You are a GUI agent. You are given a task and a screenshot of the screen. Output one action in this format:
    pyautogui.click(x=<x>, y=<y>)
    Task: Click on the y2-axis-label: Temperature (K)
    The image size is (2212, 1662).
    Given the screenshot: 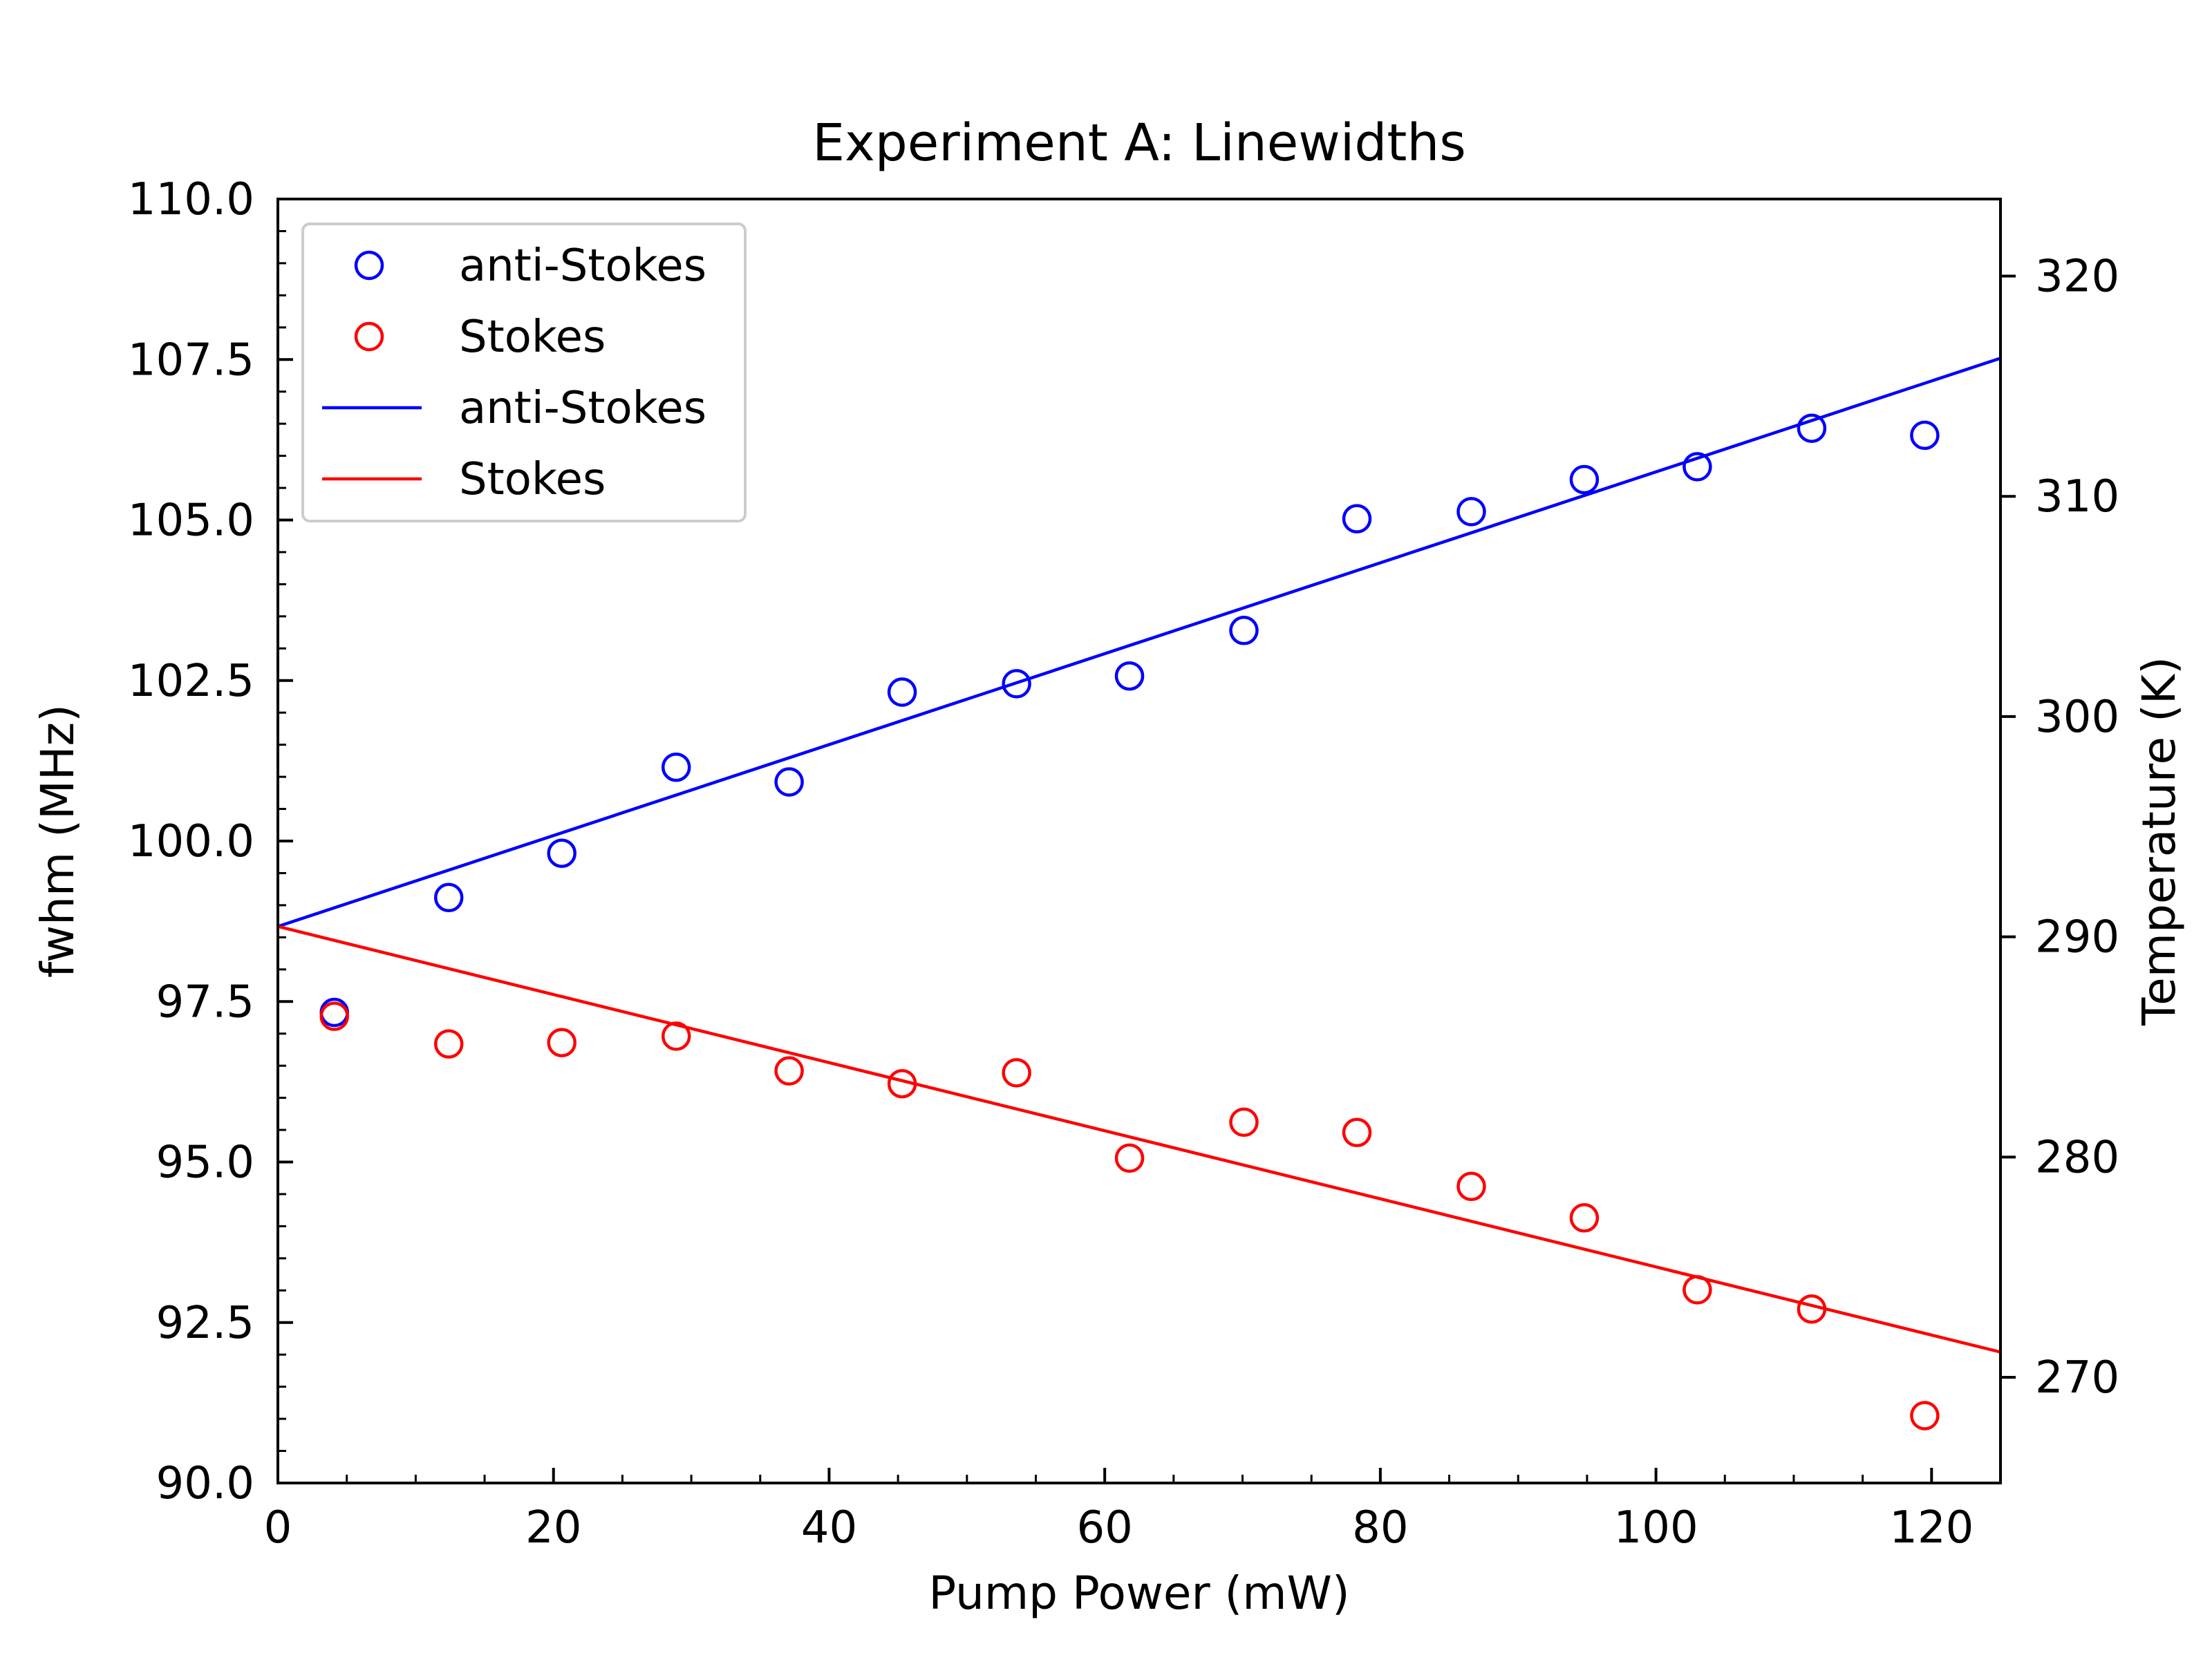 What is the action you would take?
    pyautogui.click(x=2159, y=842)
    